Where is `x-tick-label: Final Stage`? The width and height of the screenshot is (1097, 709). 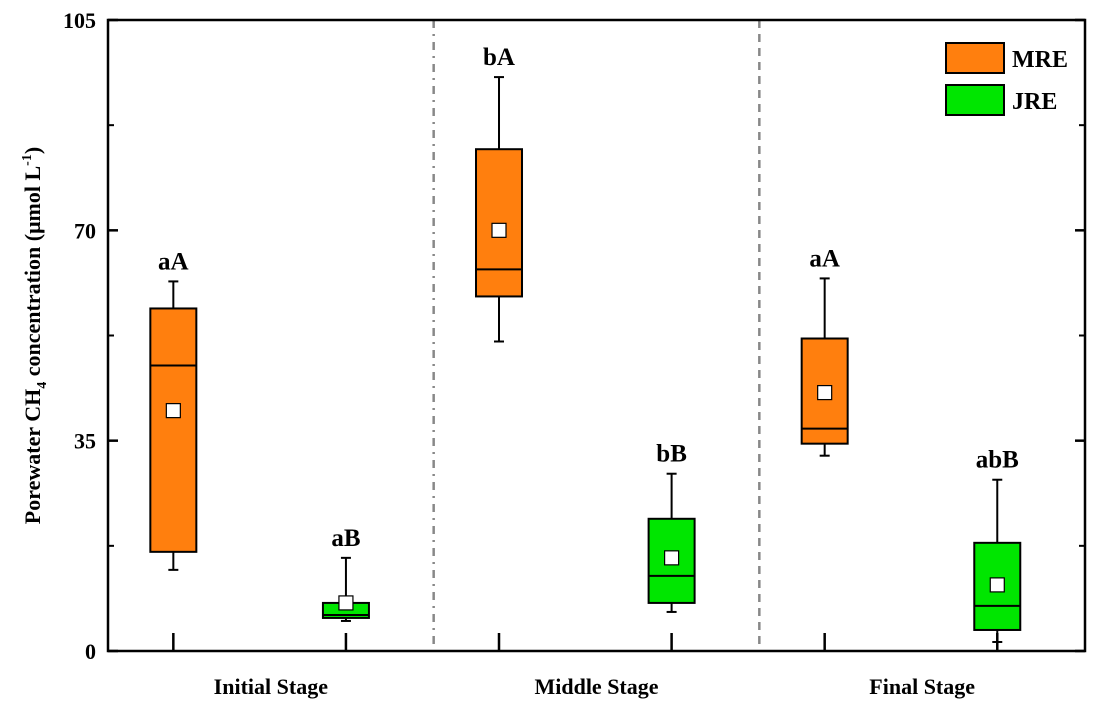 x-tick-label: Final Stage is located at coordinates (922, 686).